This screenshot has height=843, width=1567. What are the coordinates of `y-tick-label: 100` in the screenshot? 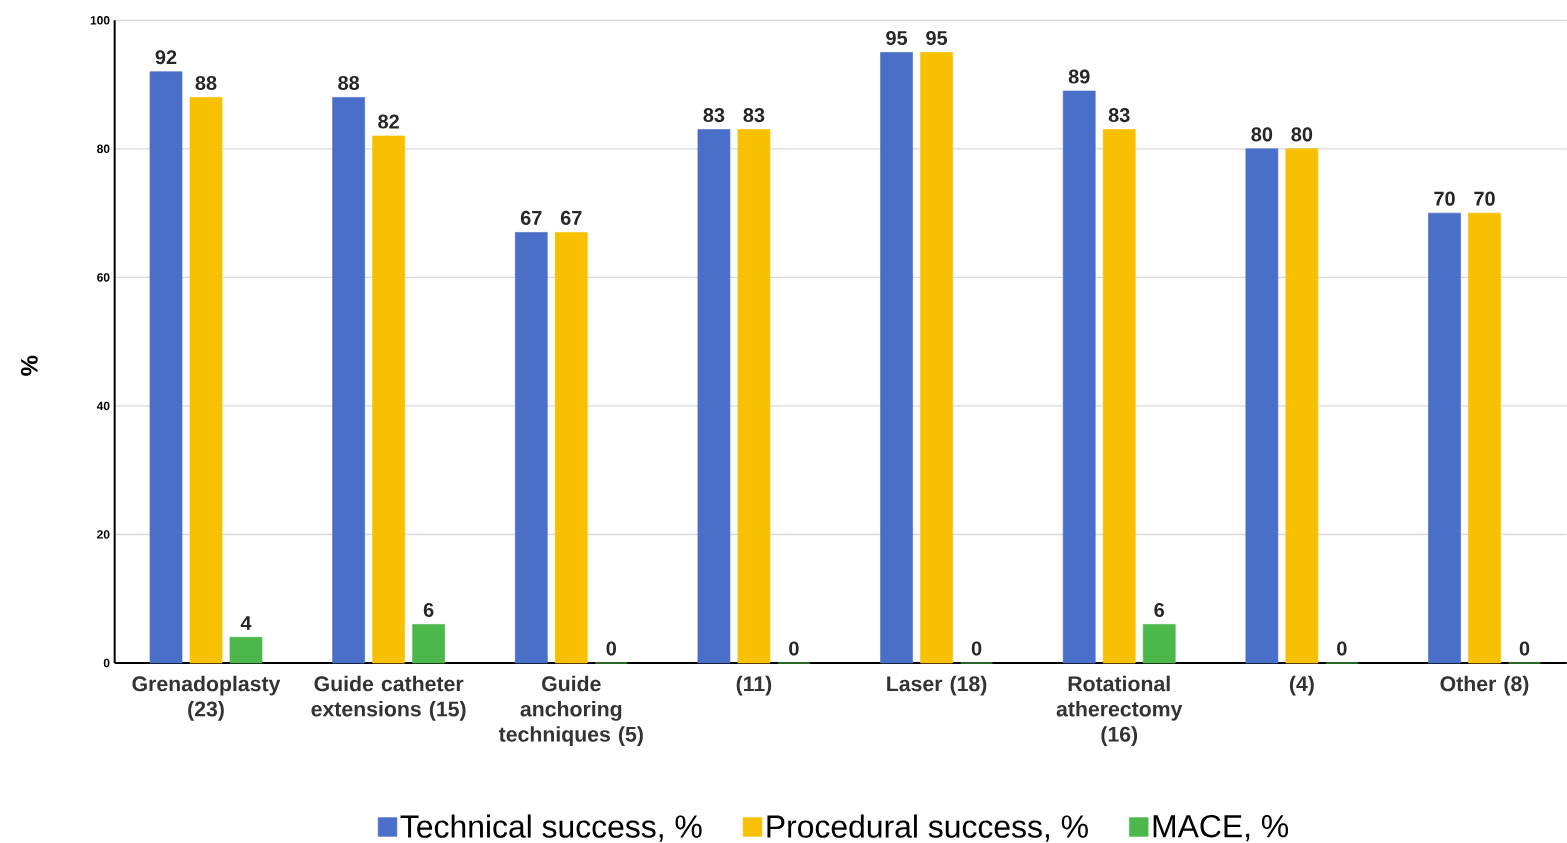 It's located at (100, 20).